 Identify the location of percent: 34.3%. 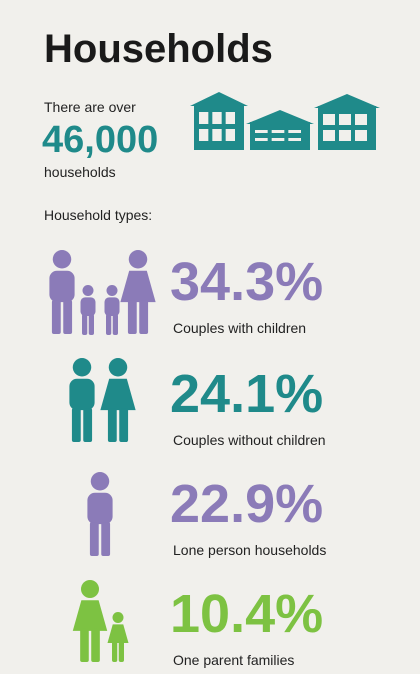
(246, 282).